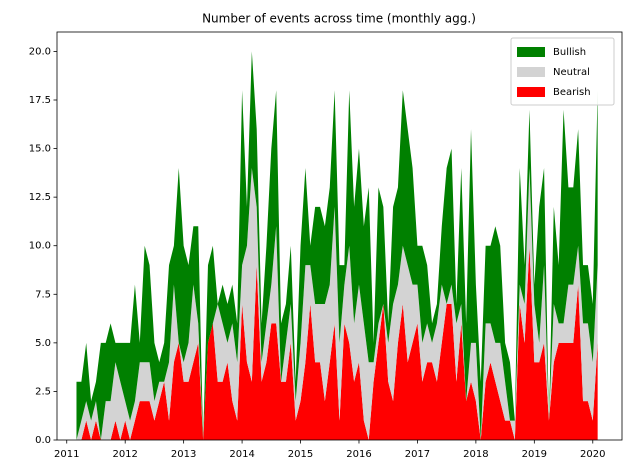  I want to click on x-tick-label: 2019, so click(534, 454).